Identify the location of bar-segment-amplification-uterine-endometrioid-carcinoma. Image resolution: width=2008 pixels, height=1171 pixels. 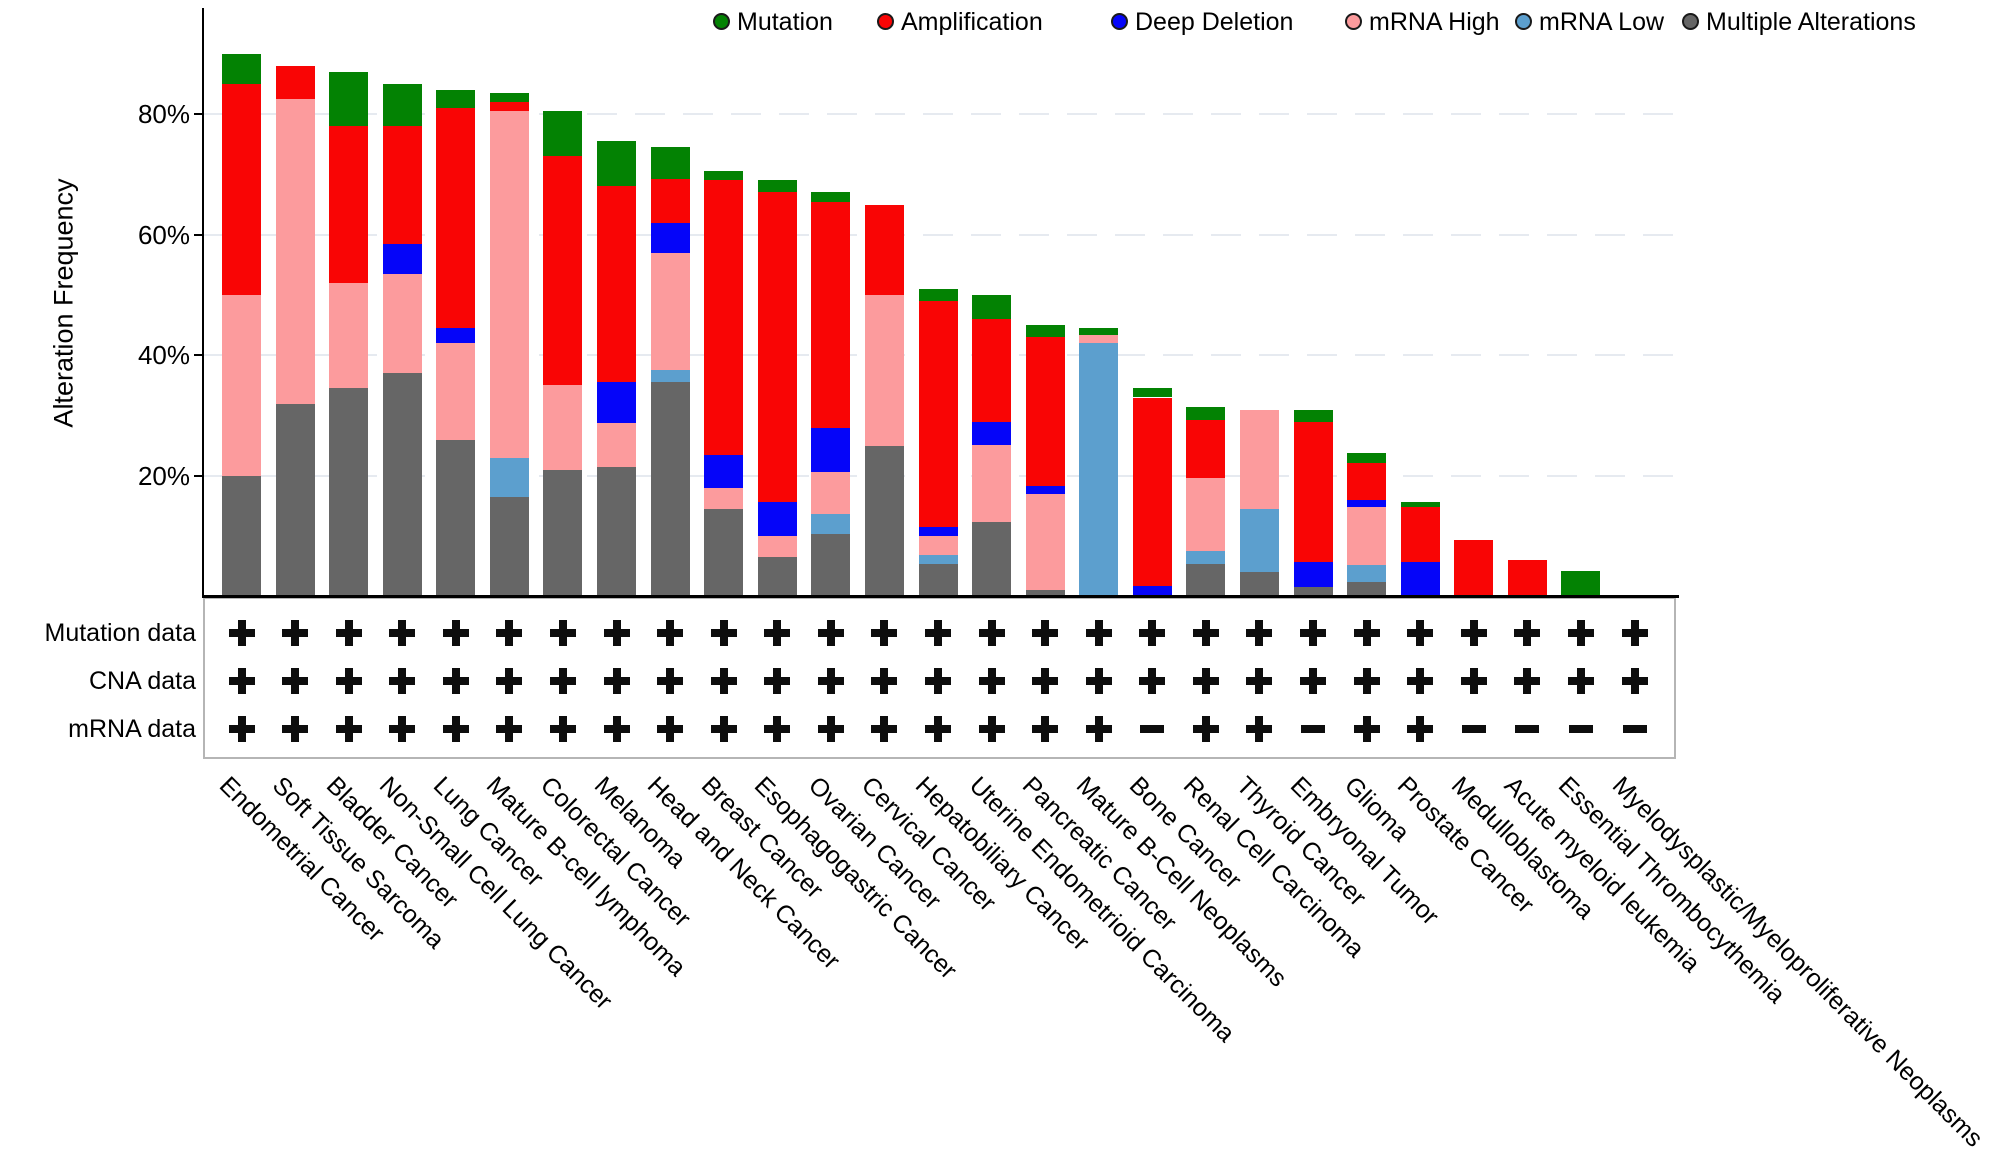
(992, 370).